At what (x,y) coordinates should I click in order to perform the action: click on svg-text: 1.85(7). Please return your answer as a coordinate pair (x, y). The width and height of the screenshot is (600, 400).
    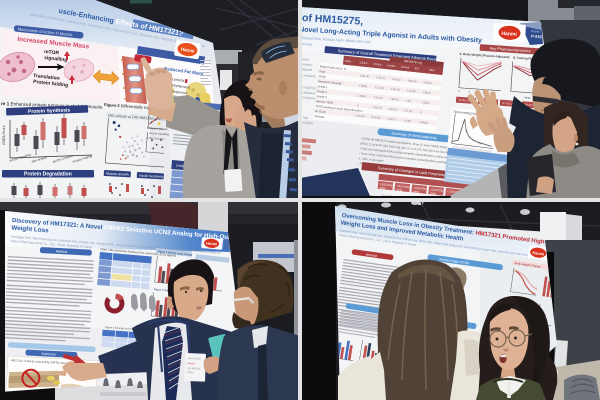
    Looking at the image, I should click on (426, 92).